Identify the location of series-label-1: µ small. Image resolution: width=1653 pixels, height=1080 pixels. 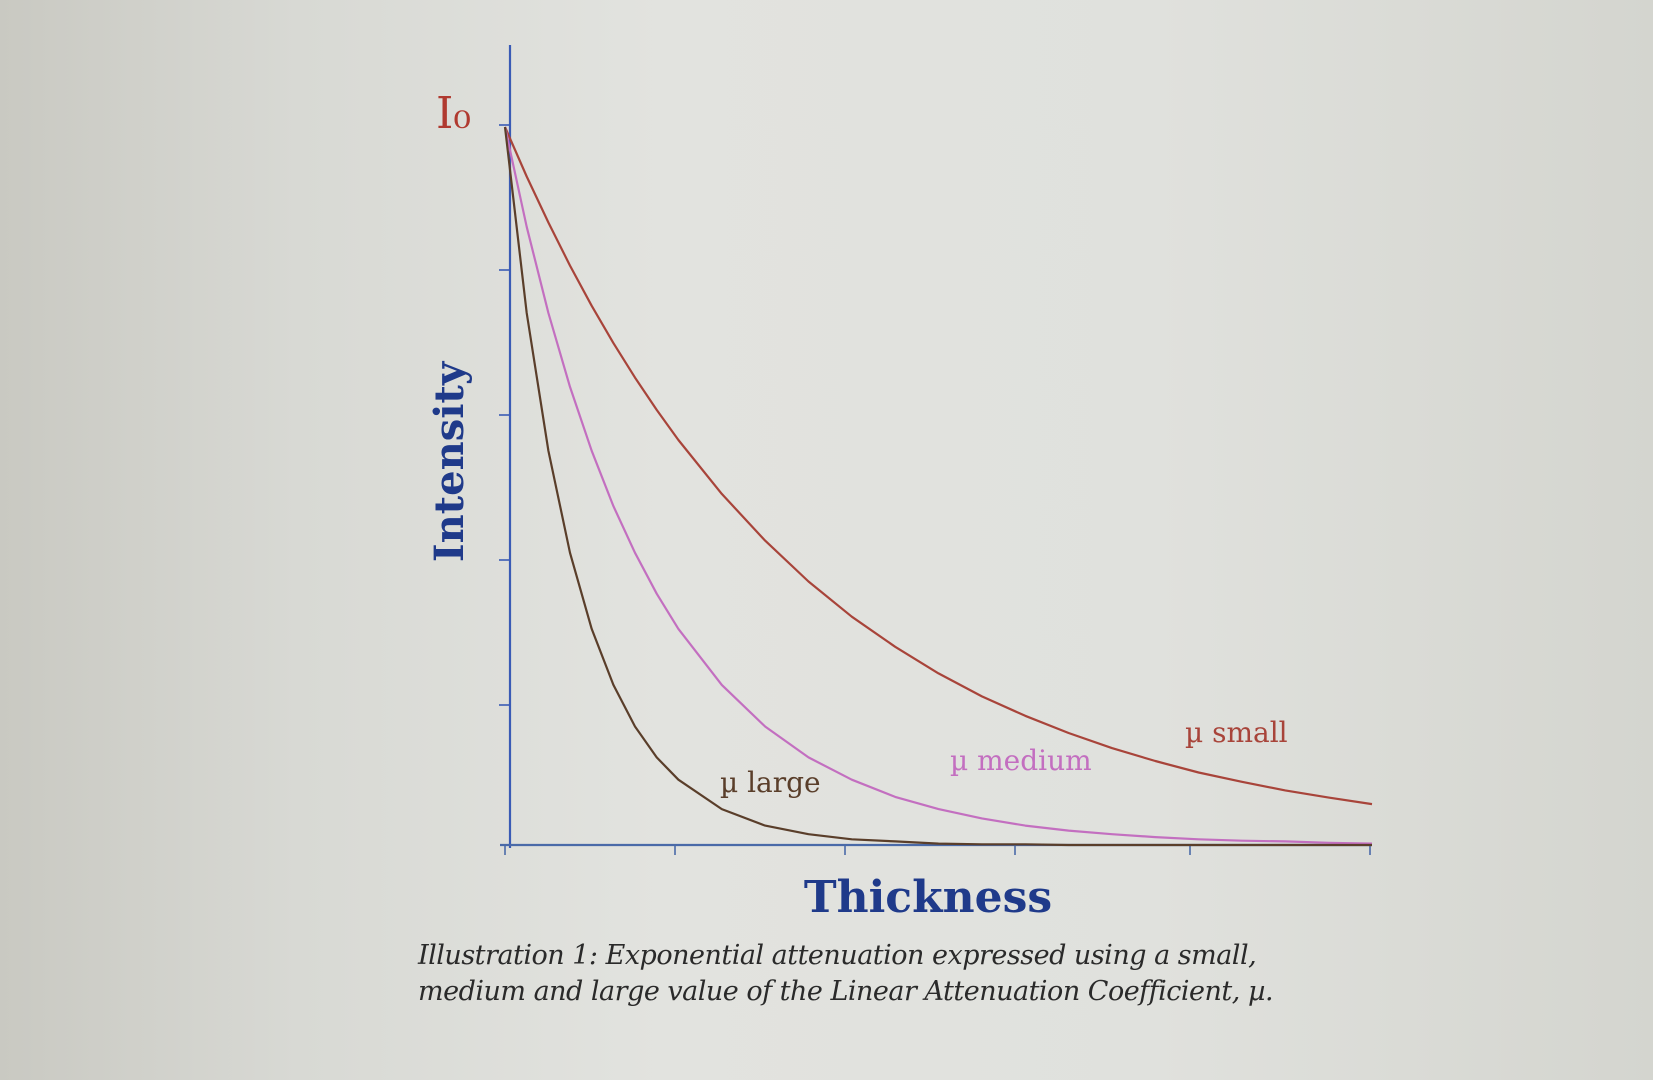
(1236, 732).